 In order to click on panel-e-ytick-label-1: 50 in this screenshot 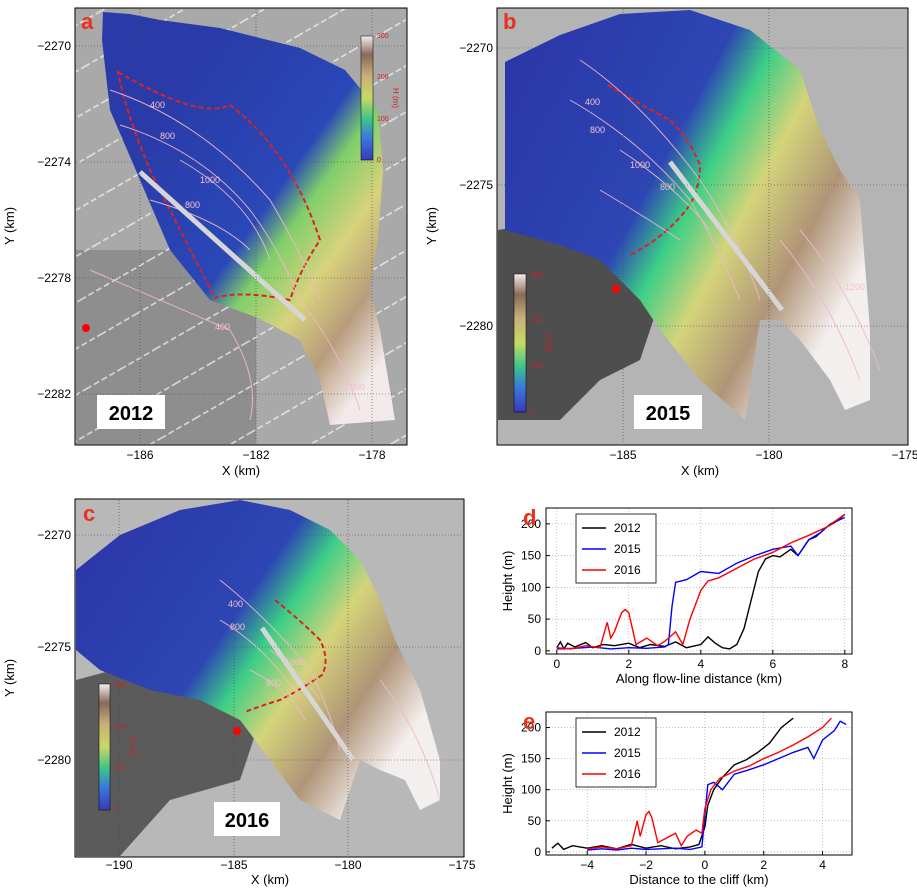, I will do `click(535, 821)`.